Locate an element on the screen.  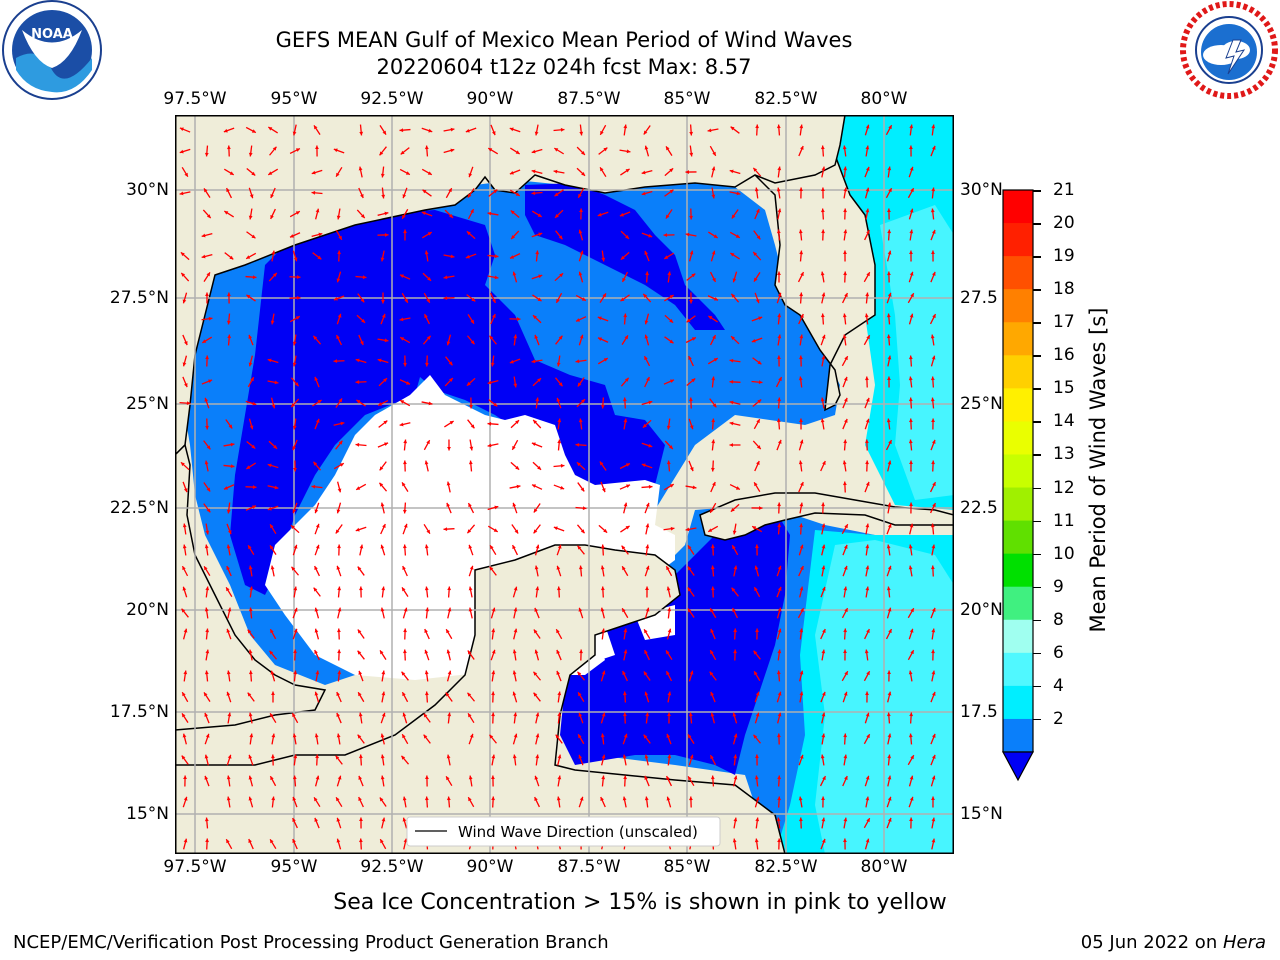
cuba-land is located at coordinates (826, 516).